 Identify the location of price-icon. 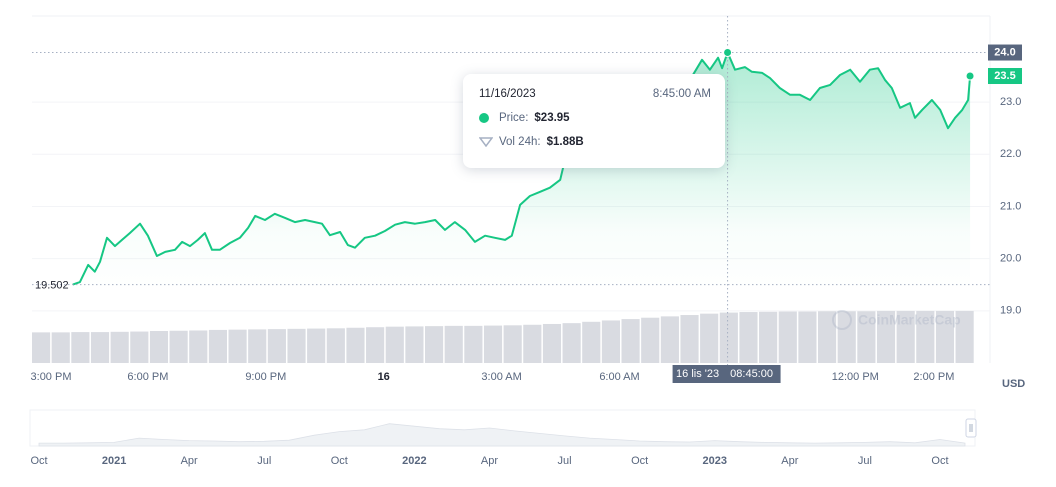
(484, 118).